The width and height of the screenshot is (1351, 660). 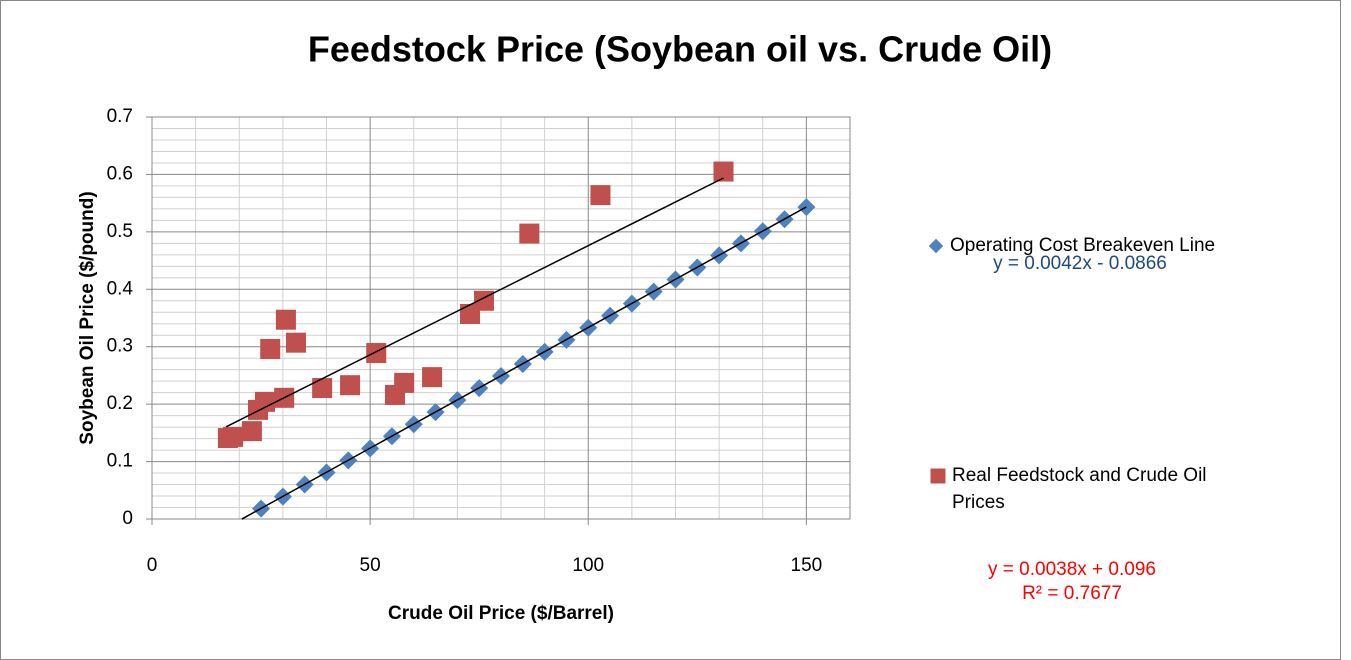 I want to click on y-tick-label: 0.7, so click(x=120, y=116).